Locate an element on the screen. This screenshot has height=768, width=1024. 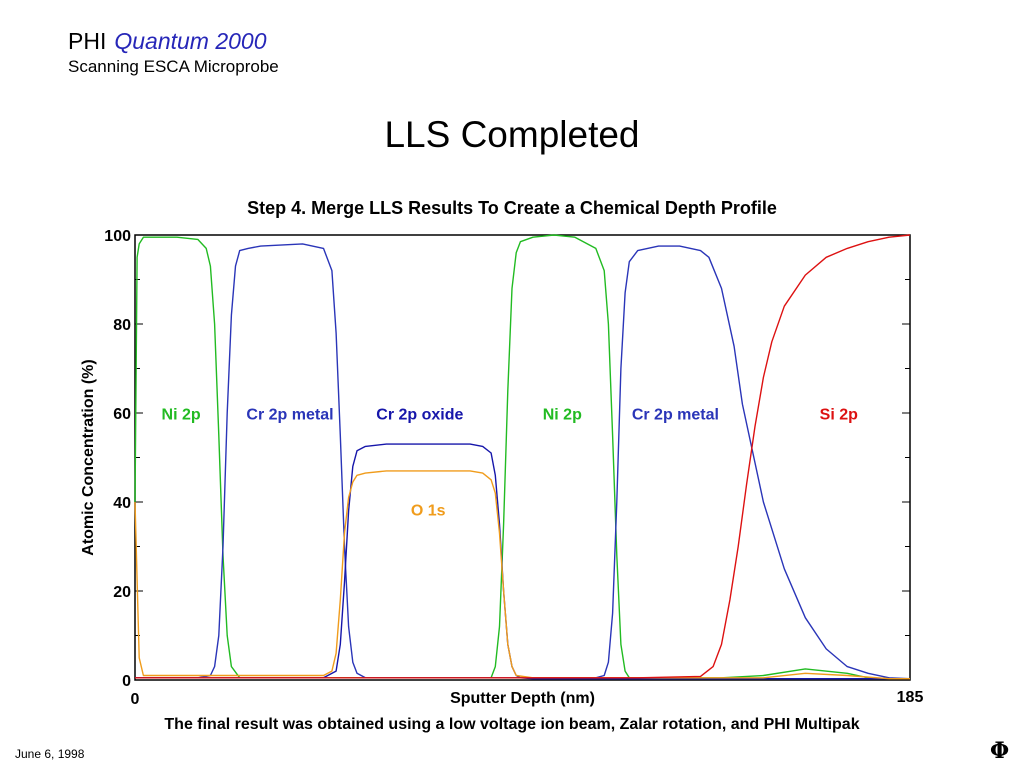
y-tick-label: 100 is located at coordinates (117, 236).